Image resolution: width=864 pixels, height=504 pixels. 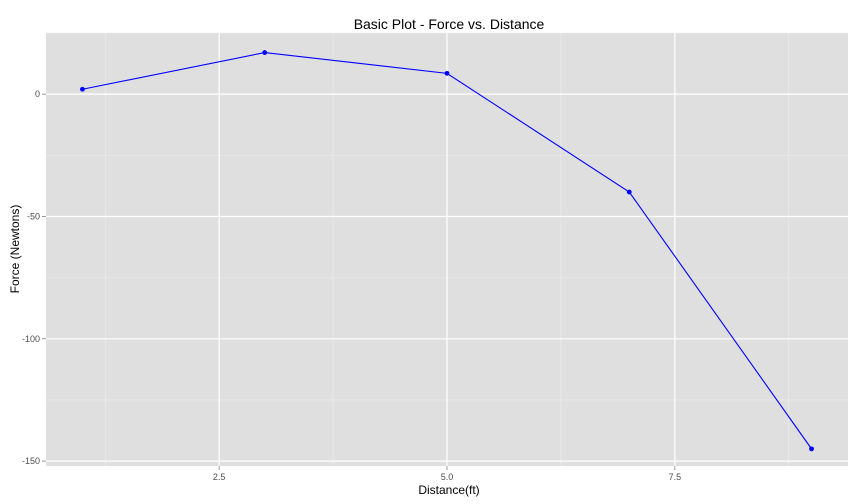 What do you see at coordinates (31, 339) in the screenshot?
I see `y-tick-label-2: -100` at bounding box center [31, 339].